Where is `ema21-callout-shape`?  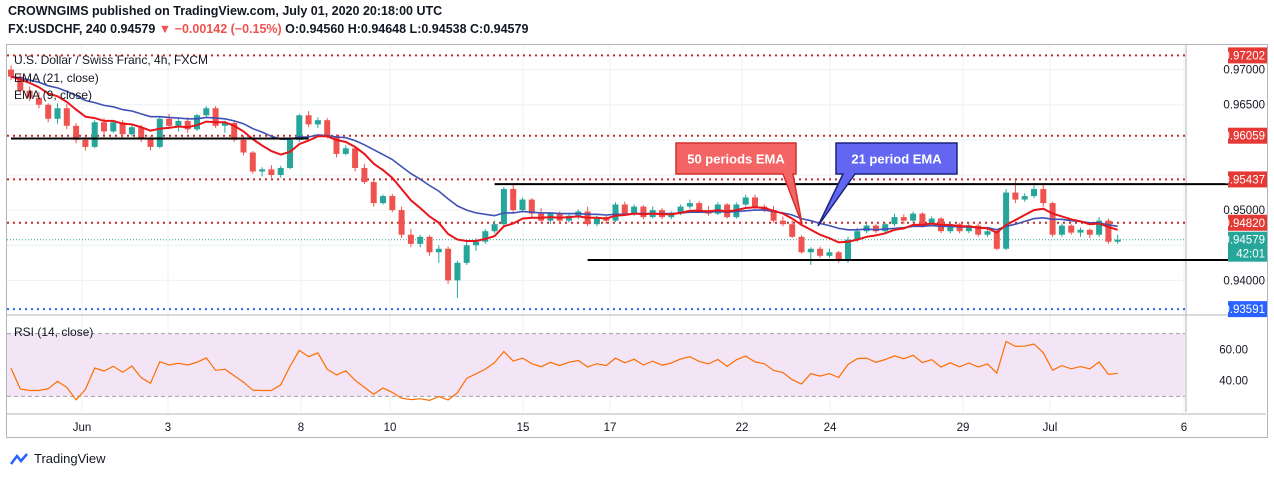
ema21-callout-shape is located at coordinates (887, 184).